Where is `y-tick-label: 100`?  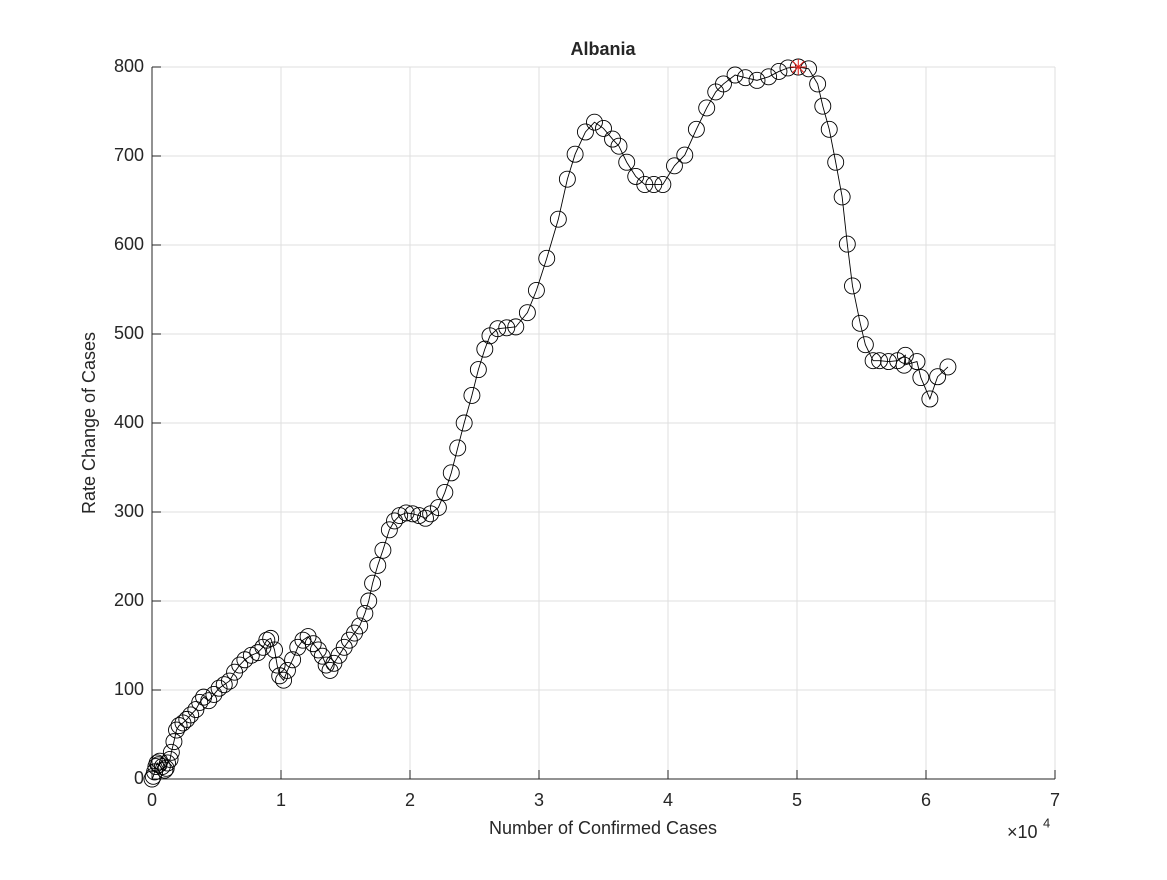
y-tick-label: 100 is located at coordinates (129, 689).